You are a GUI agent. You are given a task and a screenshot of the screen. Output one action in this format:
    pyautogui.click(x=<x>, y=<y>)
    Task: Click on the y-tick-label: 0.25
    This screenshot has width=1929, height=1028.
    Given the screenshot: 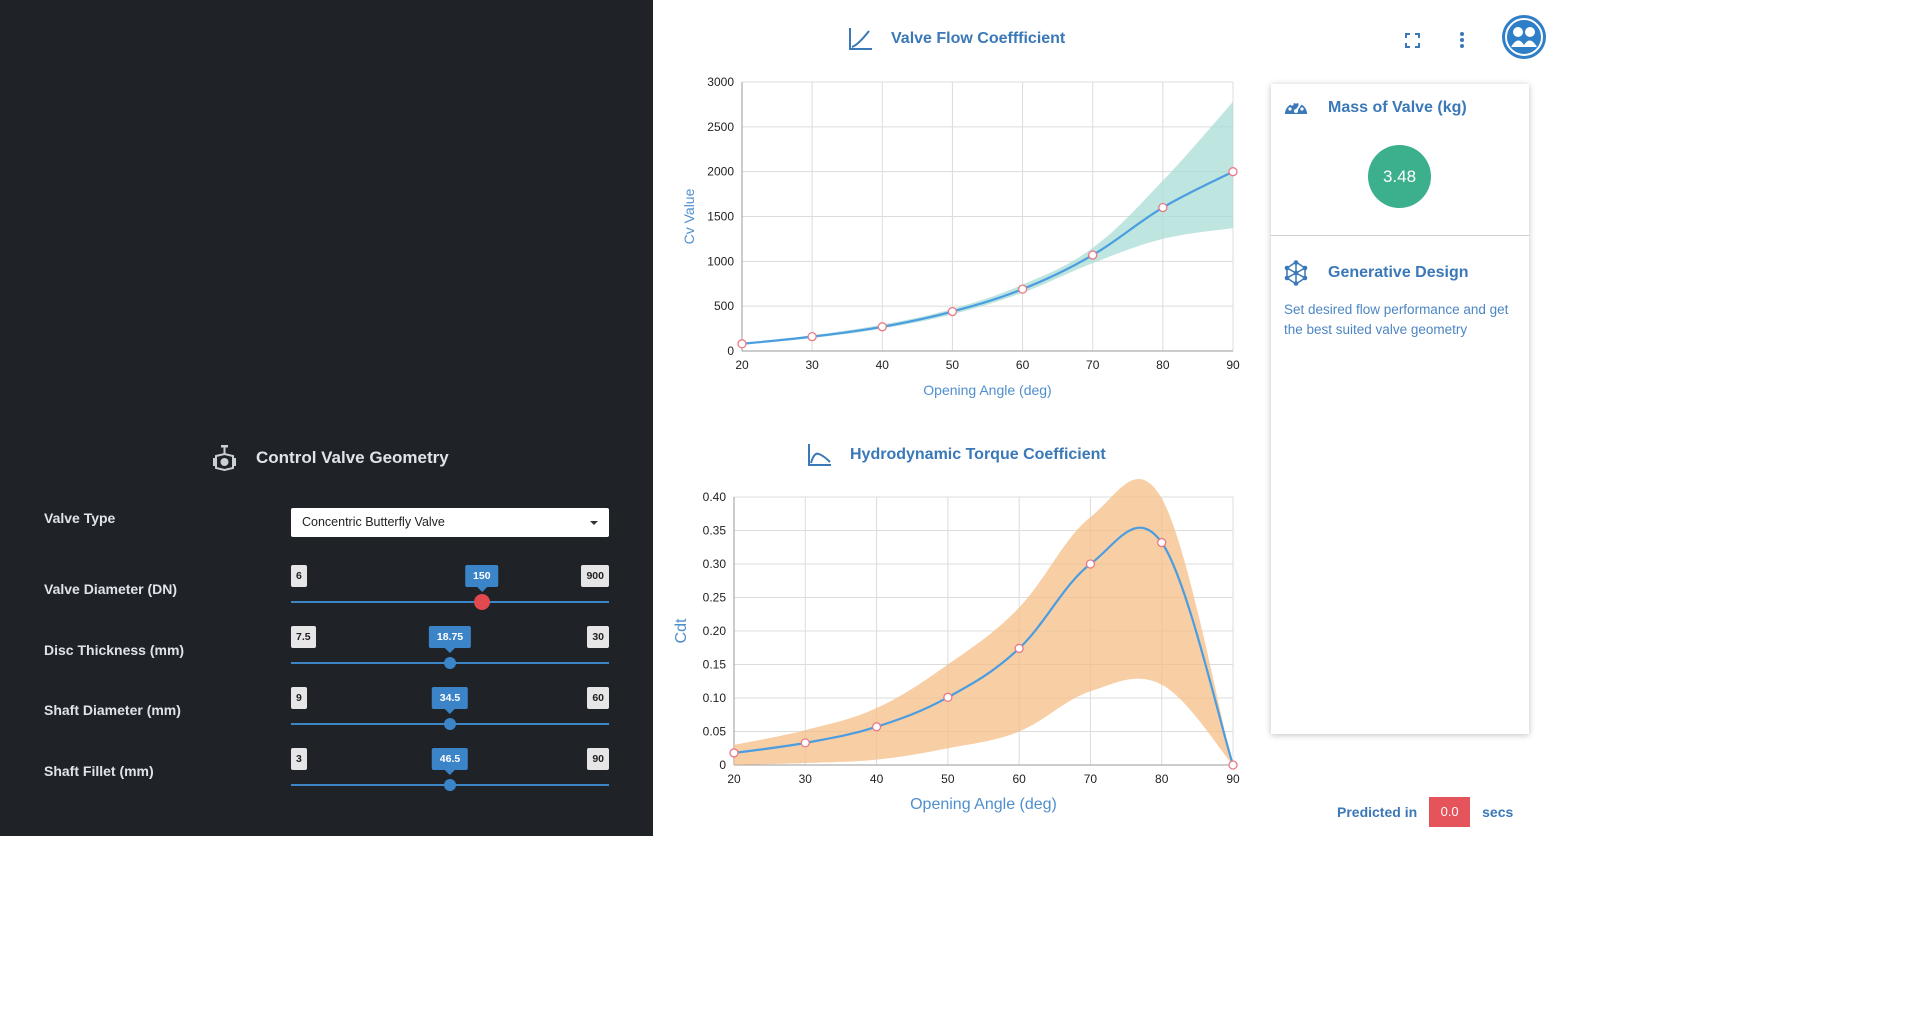 What is the action you would take?
    pyautogui.click(x=715, y=598)
    